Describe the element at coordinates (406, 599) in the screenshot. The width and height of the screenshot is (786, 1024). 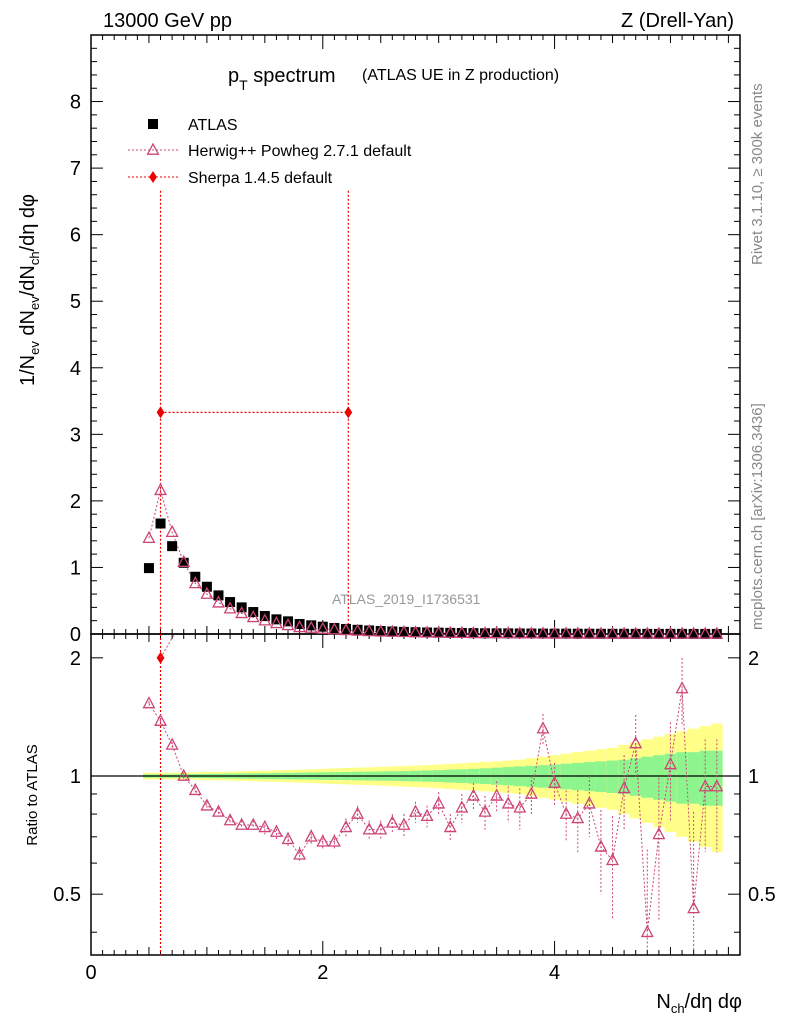
I see `analysis-label: ATLAS_2019_I1736531` at that location.